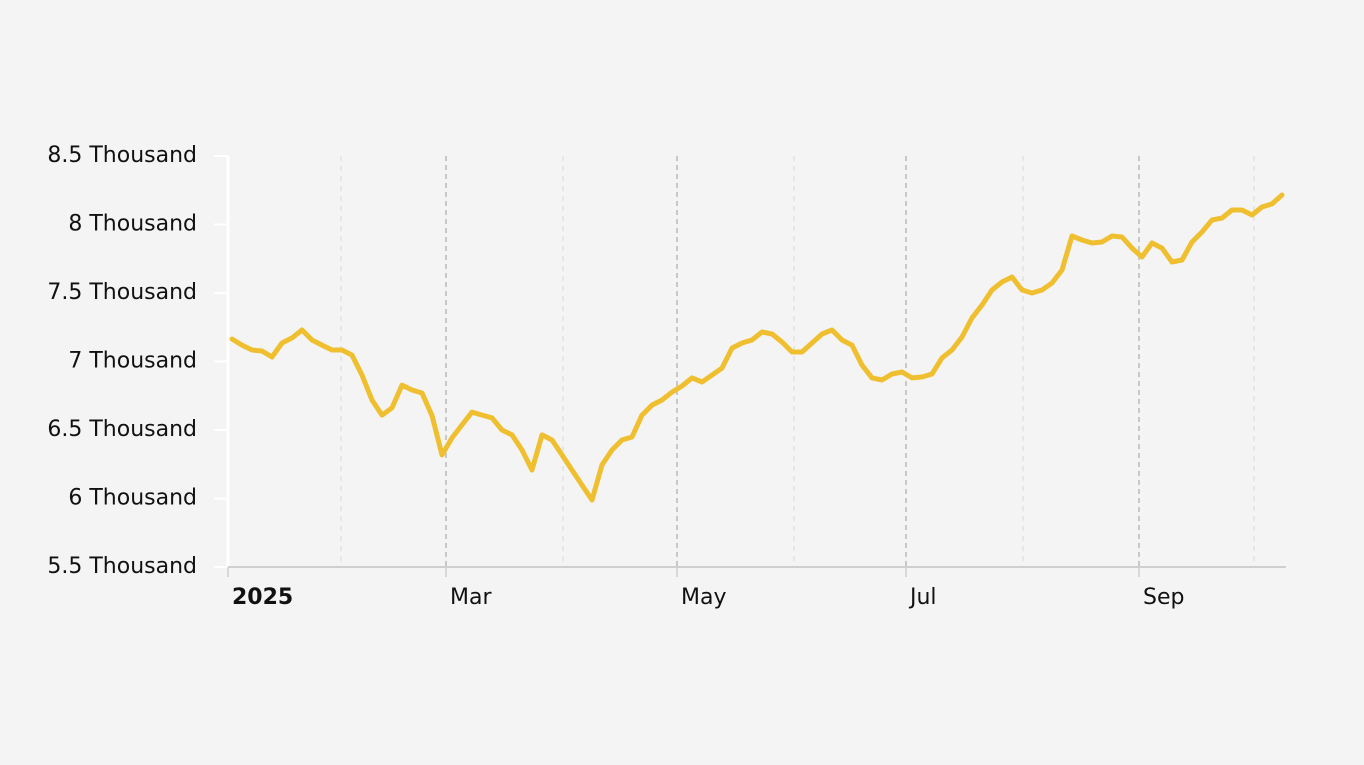 Image resolution: width=1364 pixels, height=765 pixels. Describe the element at coordinates (122, 292) in the screenshot. I see `y-tick-label: 7.5 Thousand` at that location.